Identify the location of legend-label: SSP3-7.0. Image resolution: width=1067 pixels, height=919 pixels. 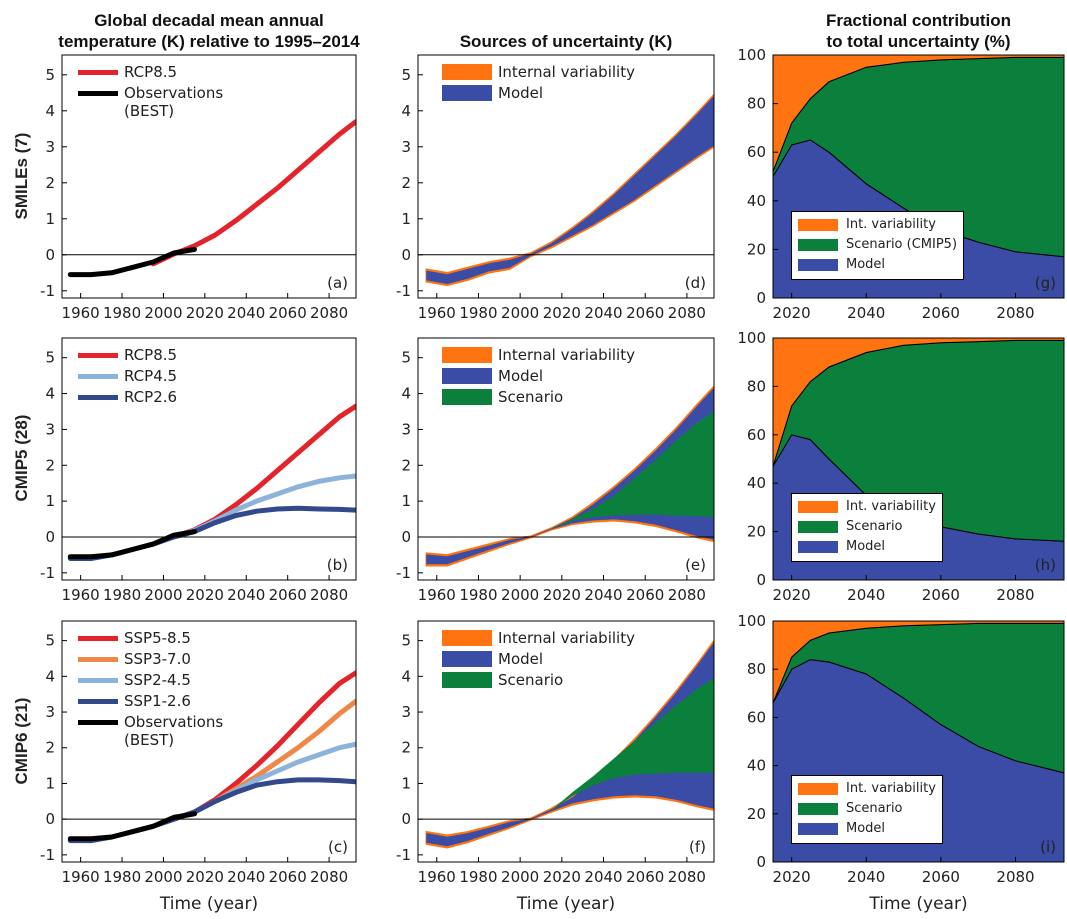
(157, 659).